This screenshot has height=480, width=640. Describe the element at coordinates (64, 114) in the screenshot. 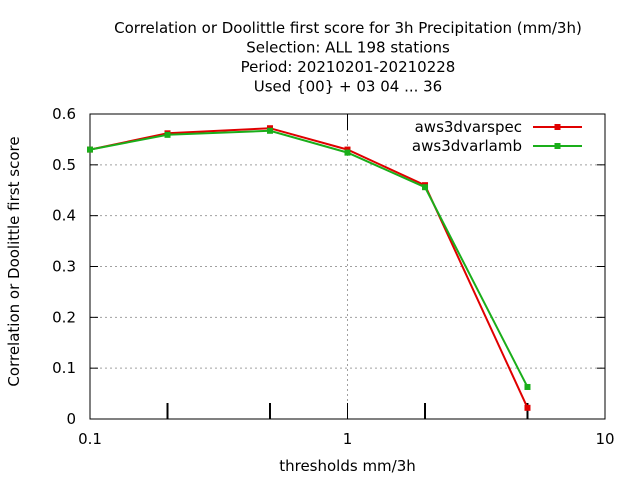

I see `y-tick-label: 0.6` at that location.